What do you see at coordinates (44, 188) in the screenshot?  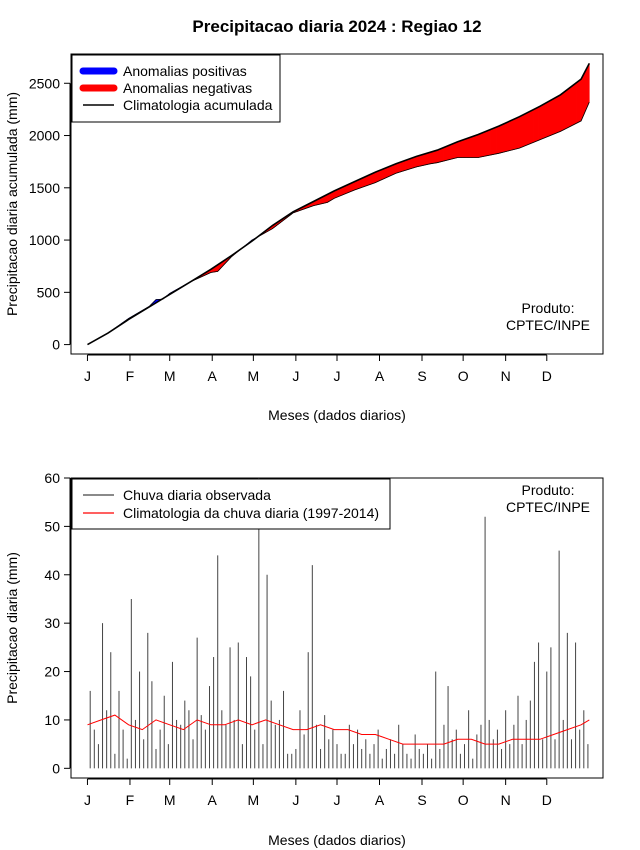 I see `accumulated-y-tick-label: 1500` at bounding box center [44, 188].